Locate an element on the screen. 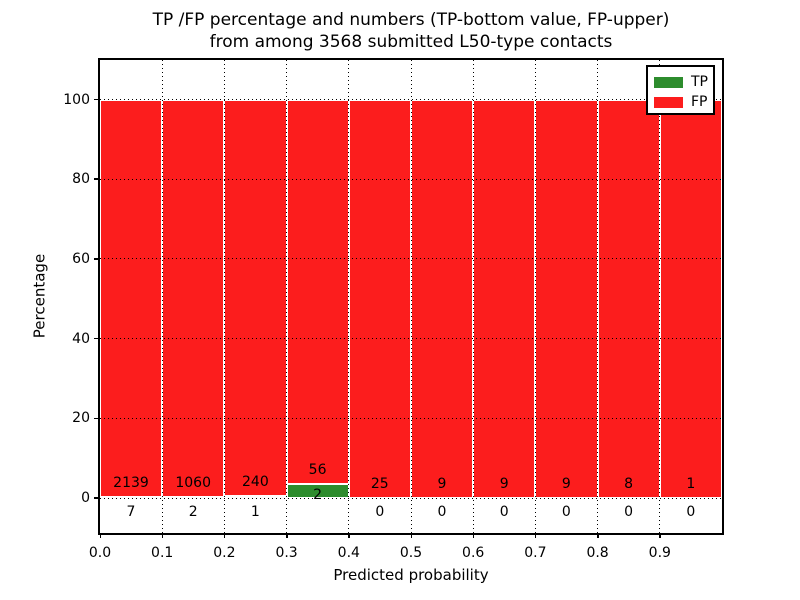  x-axis-label: Predicted probability is located at coordinates (411, 575).